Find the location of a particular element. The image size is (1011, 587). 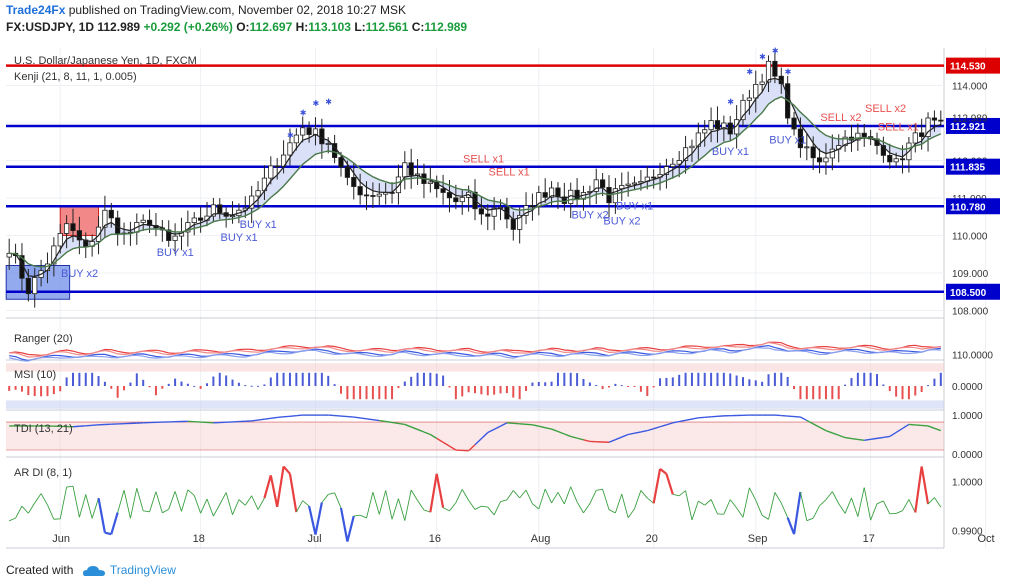

symbol-label: FX:USDJPY, 1D is located at coordinates (50, 27).